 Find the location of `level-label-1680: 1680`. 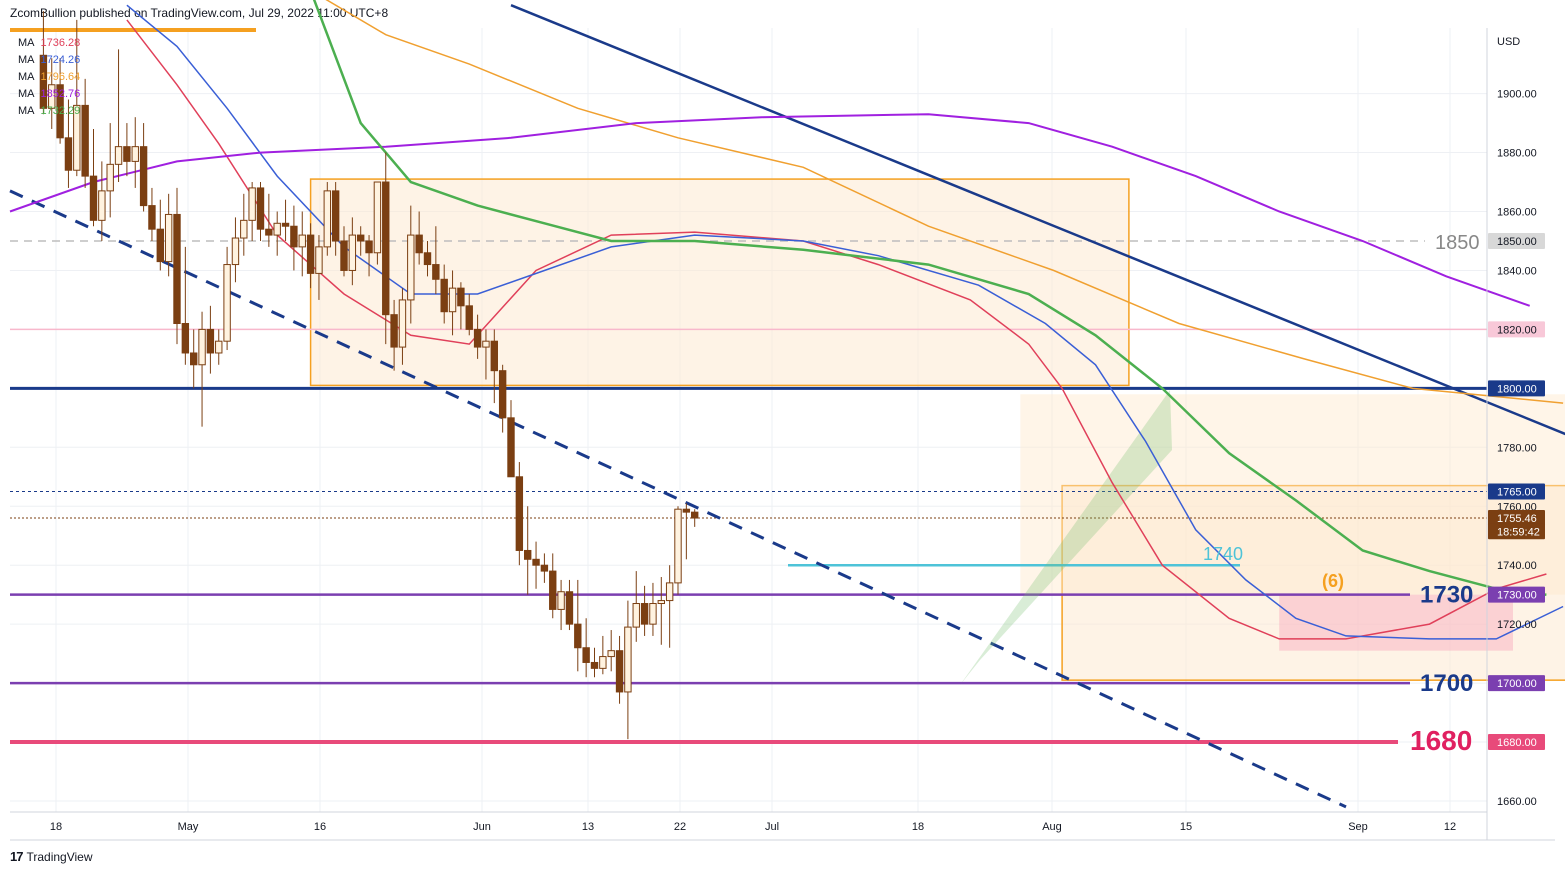

level-label-1680: 1680 is located at coordinates (1441, 740).